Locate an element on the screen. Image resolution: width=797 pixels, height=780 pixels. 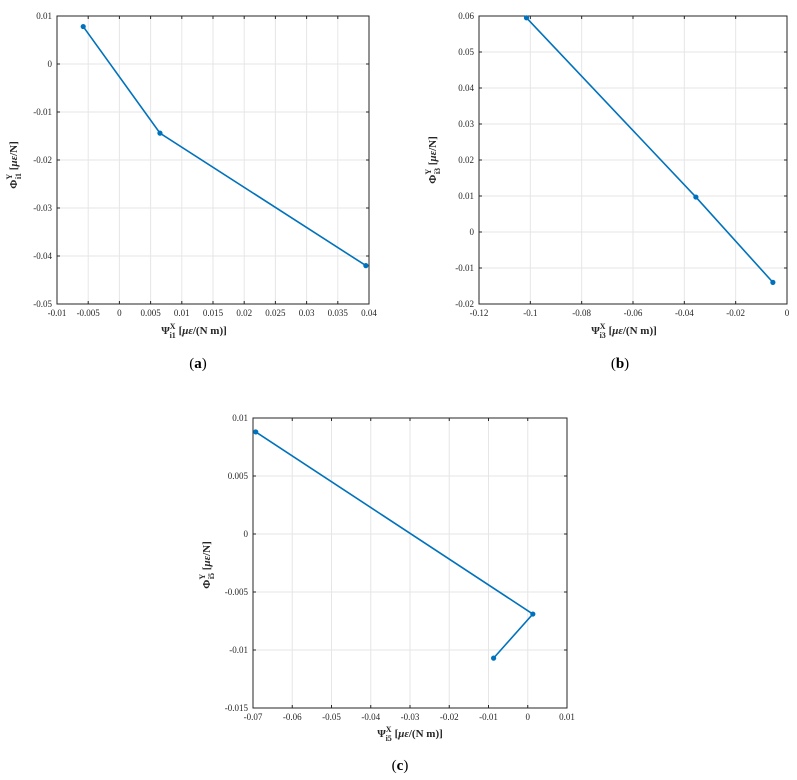
ylabel-b: ΦYi3 [με/N] is located at coordinates (433, 160).